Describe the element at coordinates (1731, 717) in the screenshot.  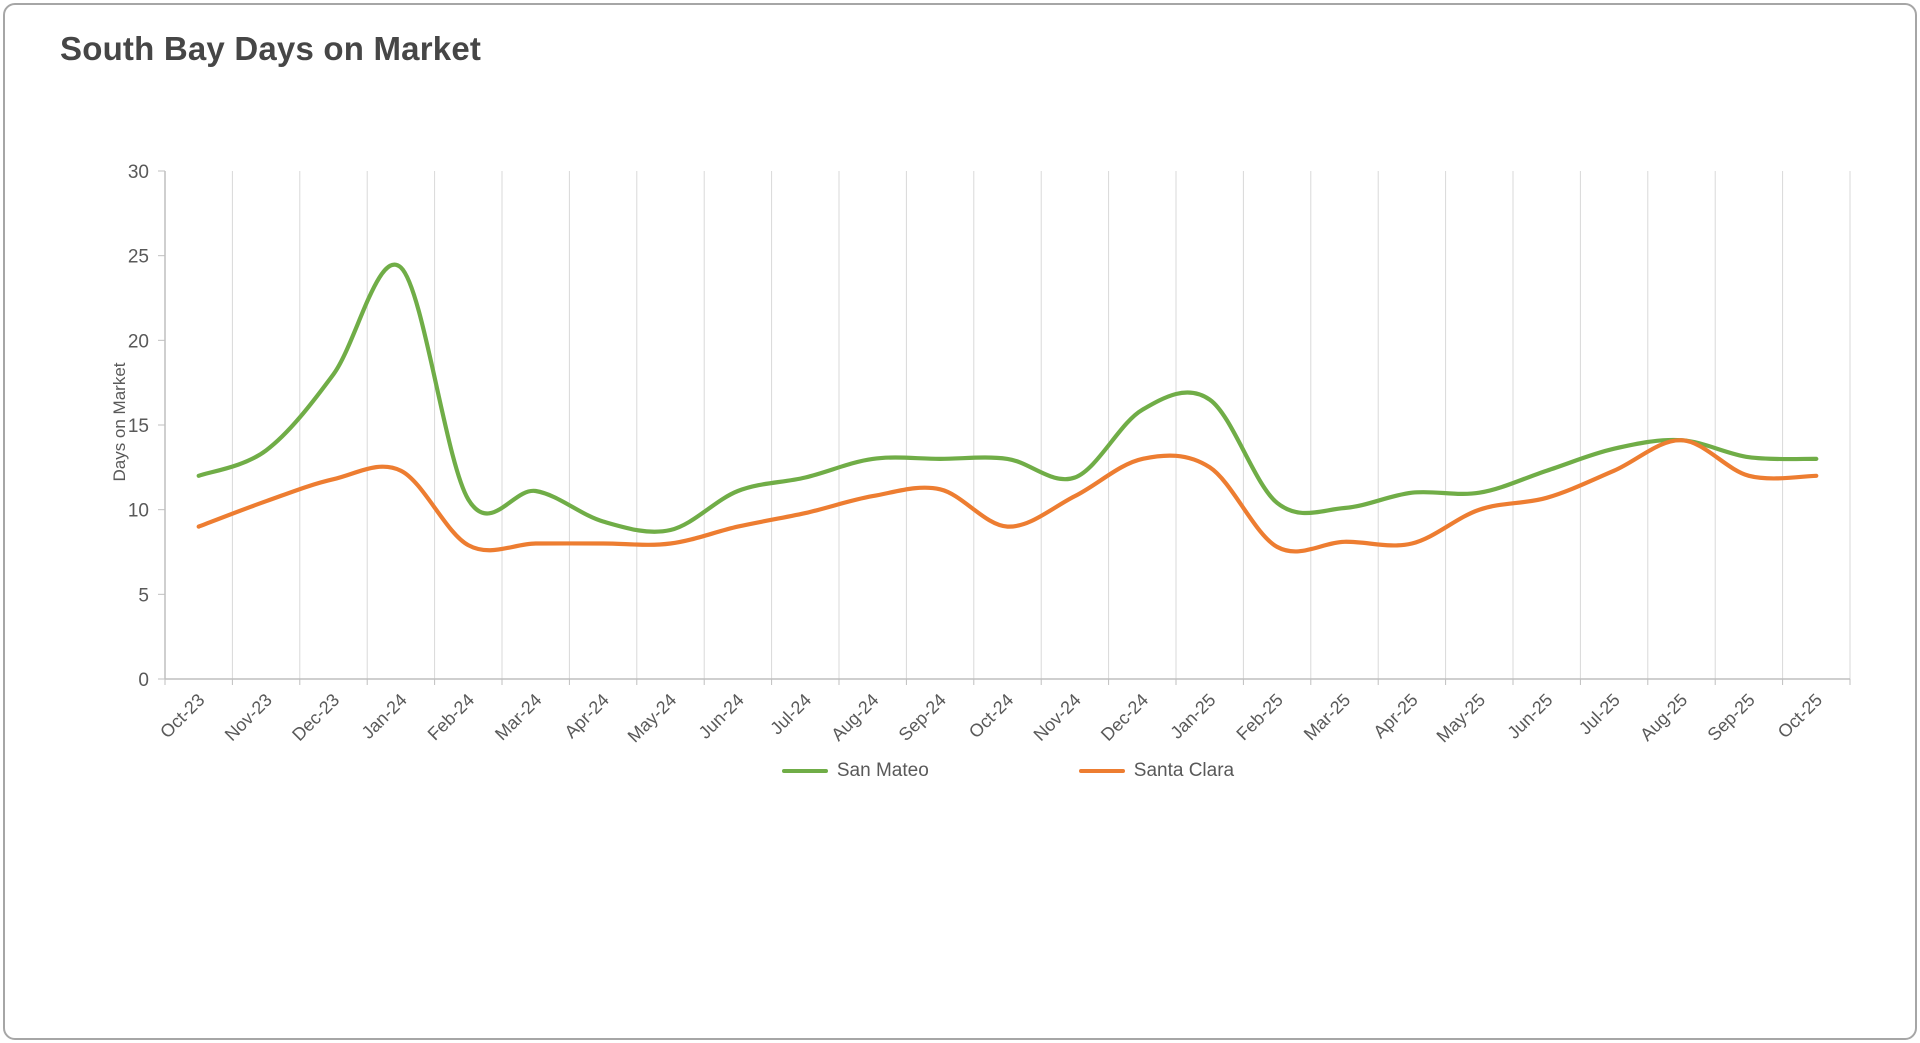
I see `x-tick-label: Sep-25` at that location.